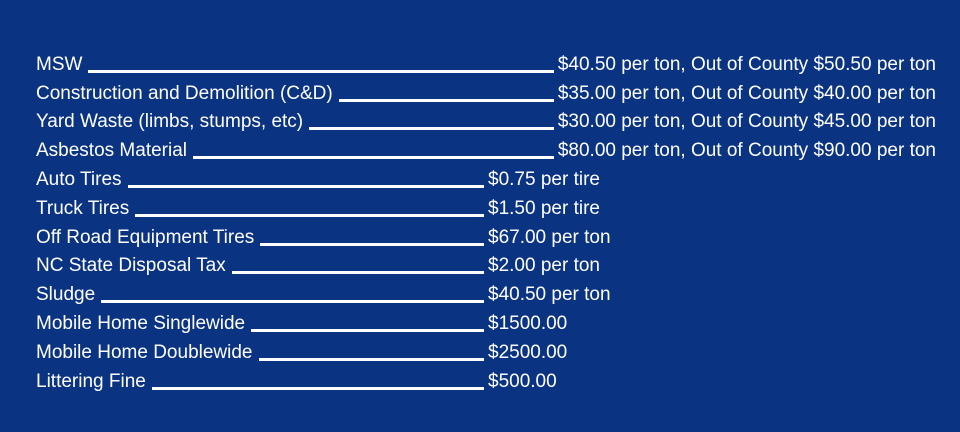 The width and height of the screenshot is (960, 432). Describe the element at coordinates (486, 176) in the screenshot. I see `fee-row: Auto Tires $0.75 per tire` at that location.